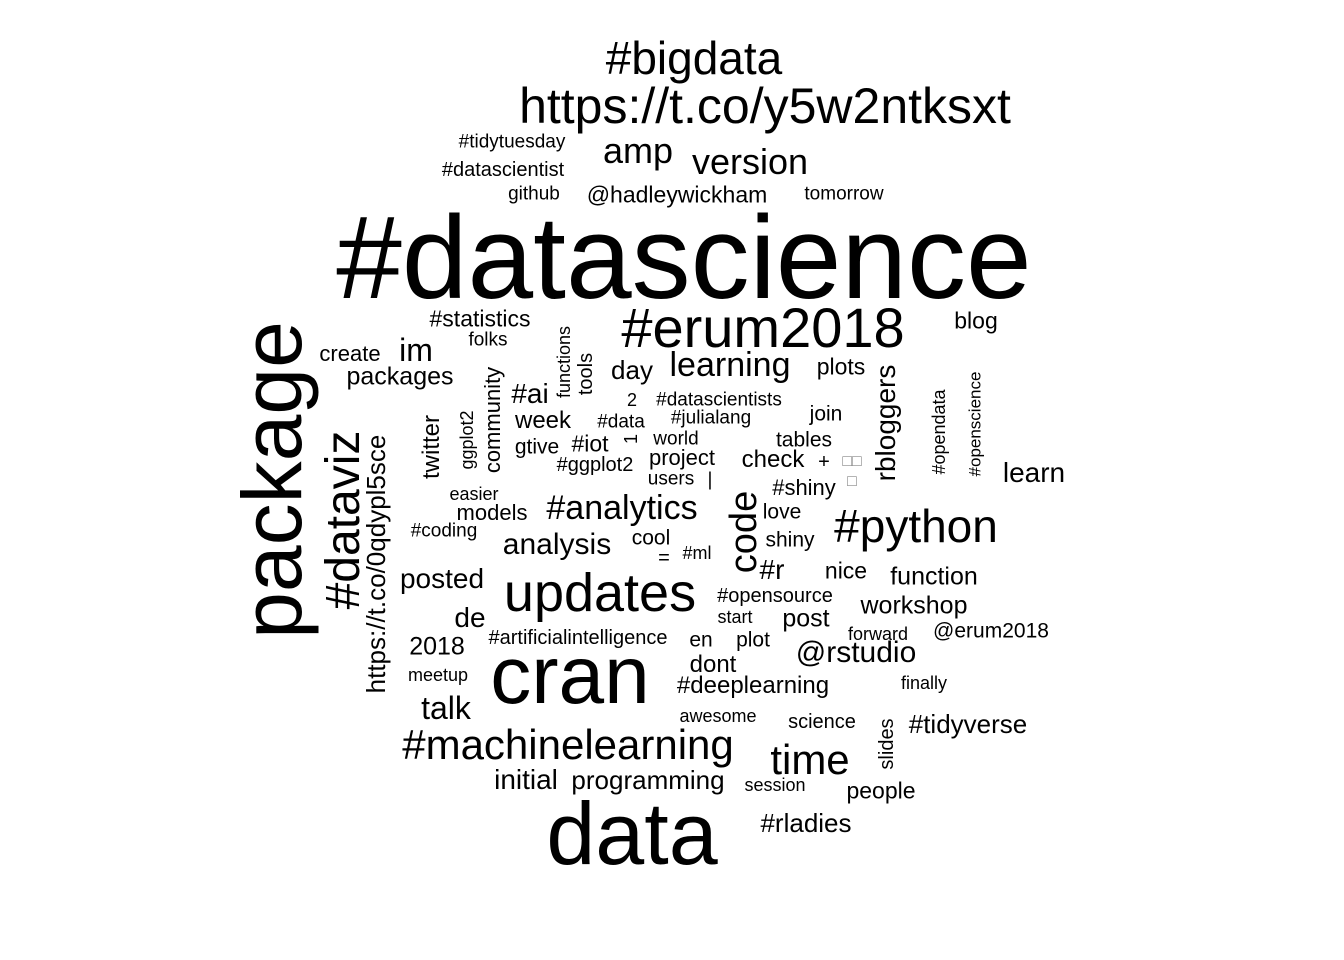  Describe the element at coordinates (442, 578) in the screenshot. I see `word: posted` at that location.